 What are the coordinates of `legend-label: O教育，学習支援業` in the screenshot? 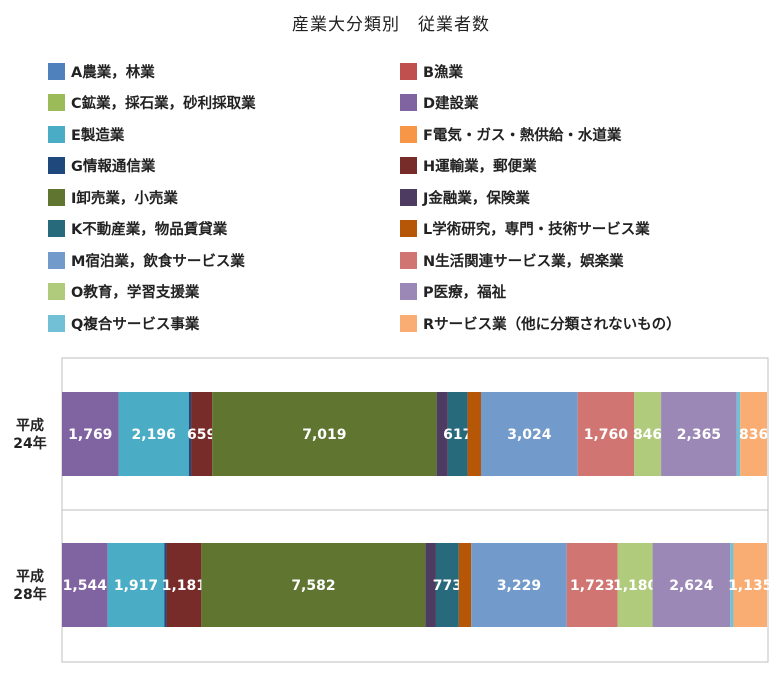 It's located at (135, 293).